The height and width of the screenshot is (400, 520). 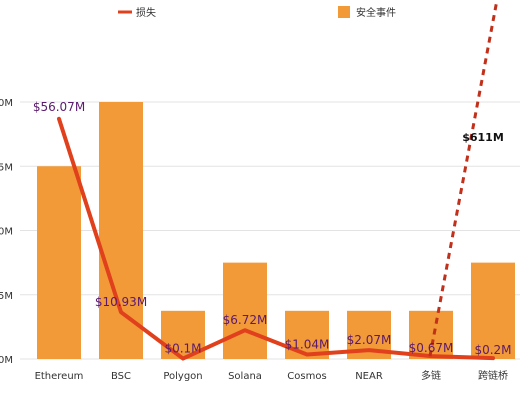 I want to click on x-tick-label: Solana, so click(x=245, y=376).